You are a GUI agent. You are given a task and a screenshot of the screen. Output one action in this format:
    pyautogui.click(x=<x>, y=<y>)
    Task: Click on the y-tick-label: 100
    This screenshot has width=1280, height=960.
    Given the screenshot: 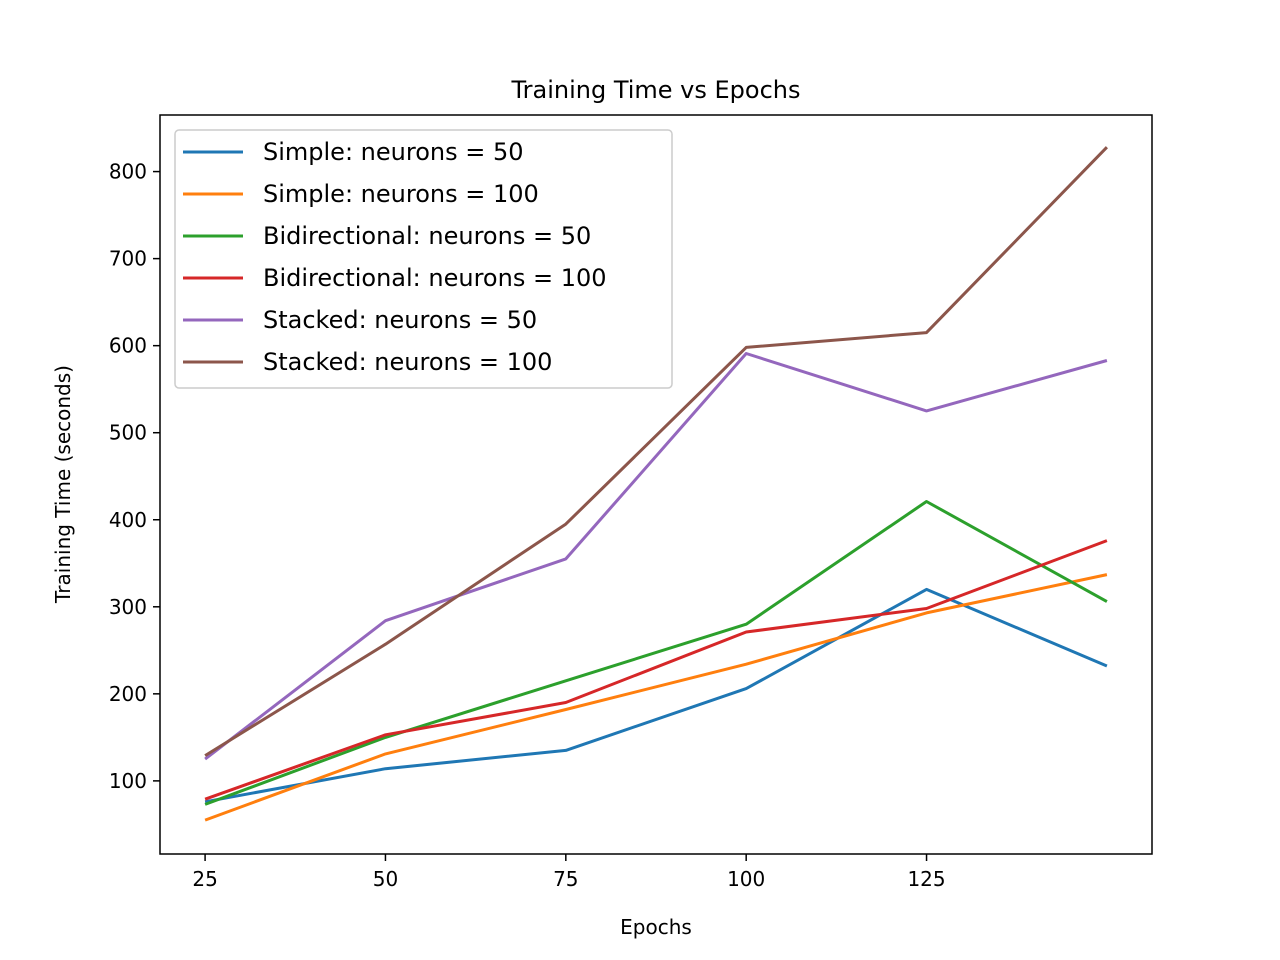 What is the action you would take?
    pyautogui.click(x=128, y=781)
    